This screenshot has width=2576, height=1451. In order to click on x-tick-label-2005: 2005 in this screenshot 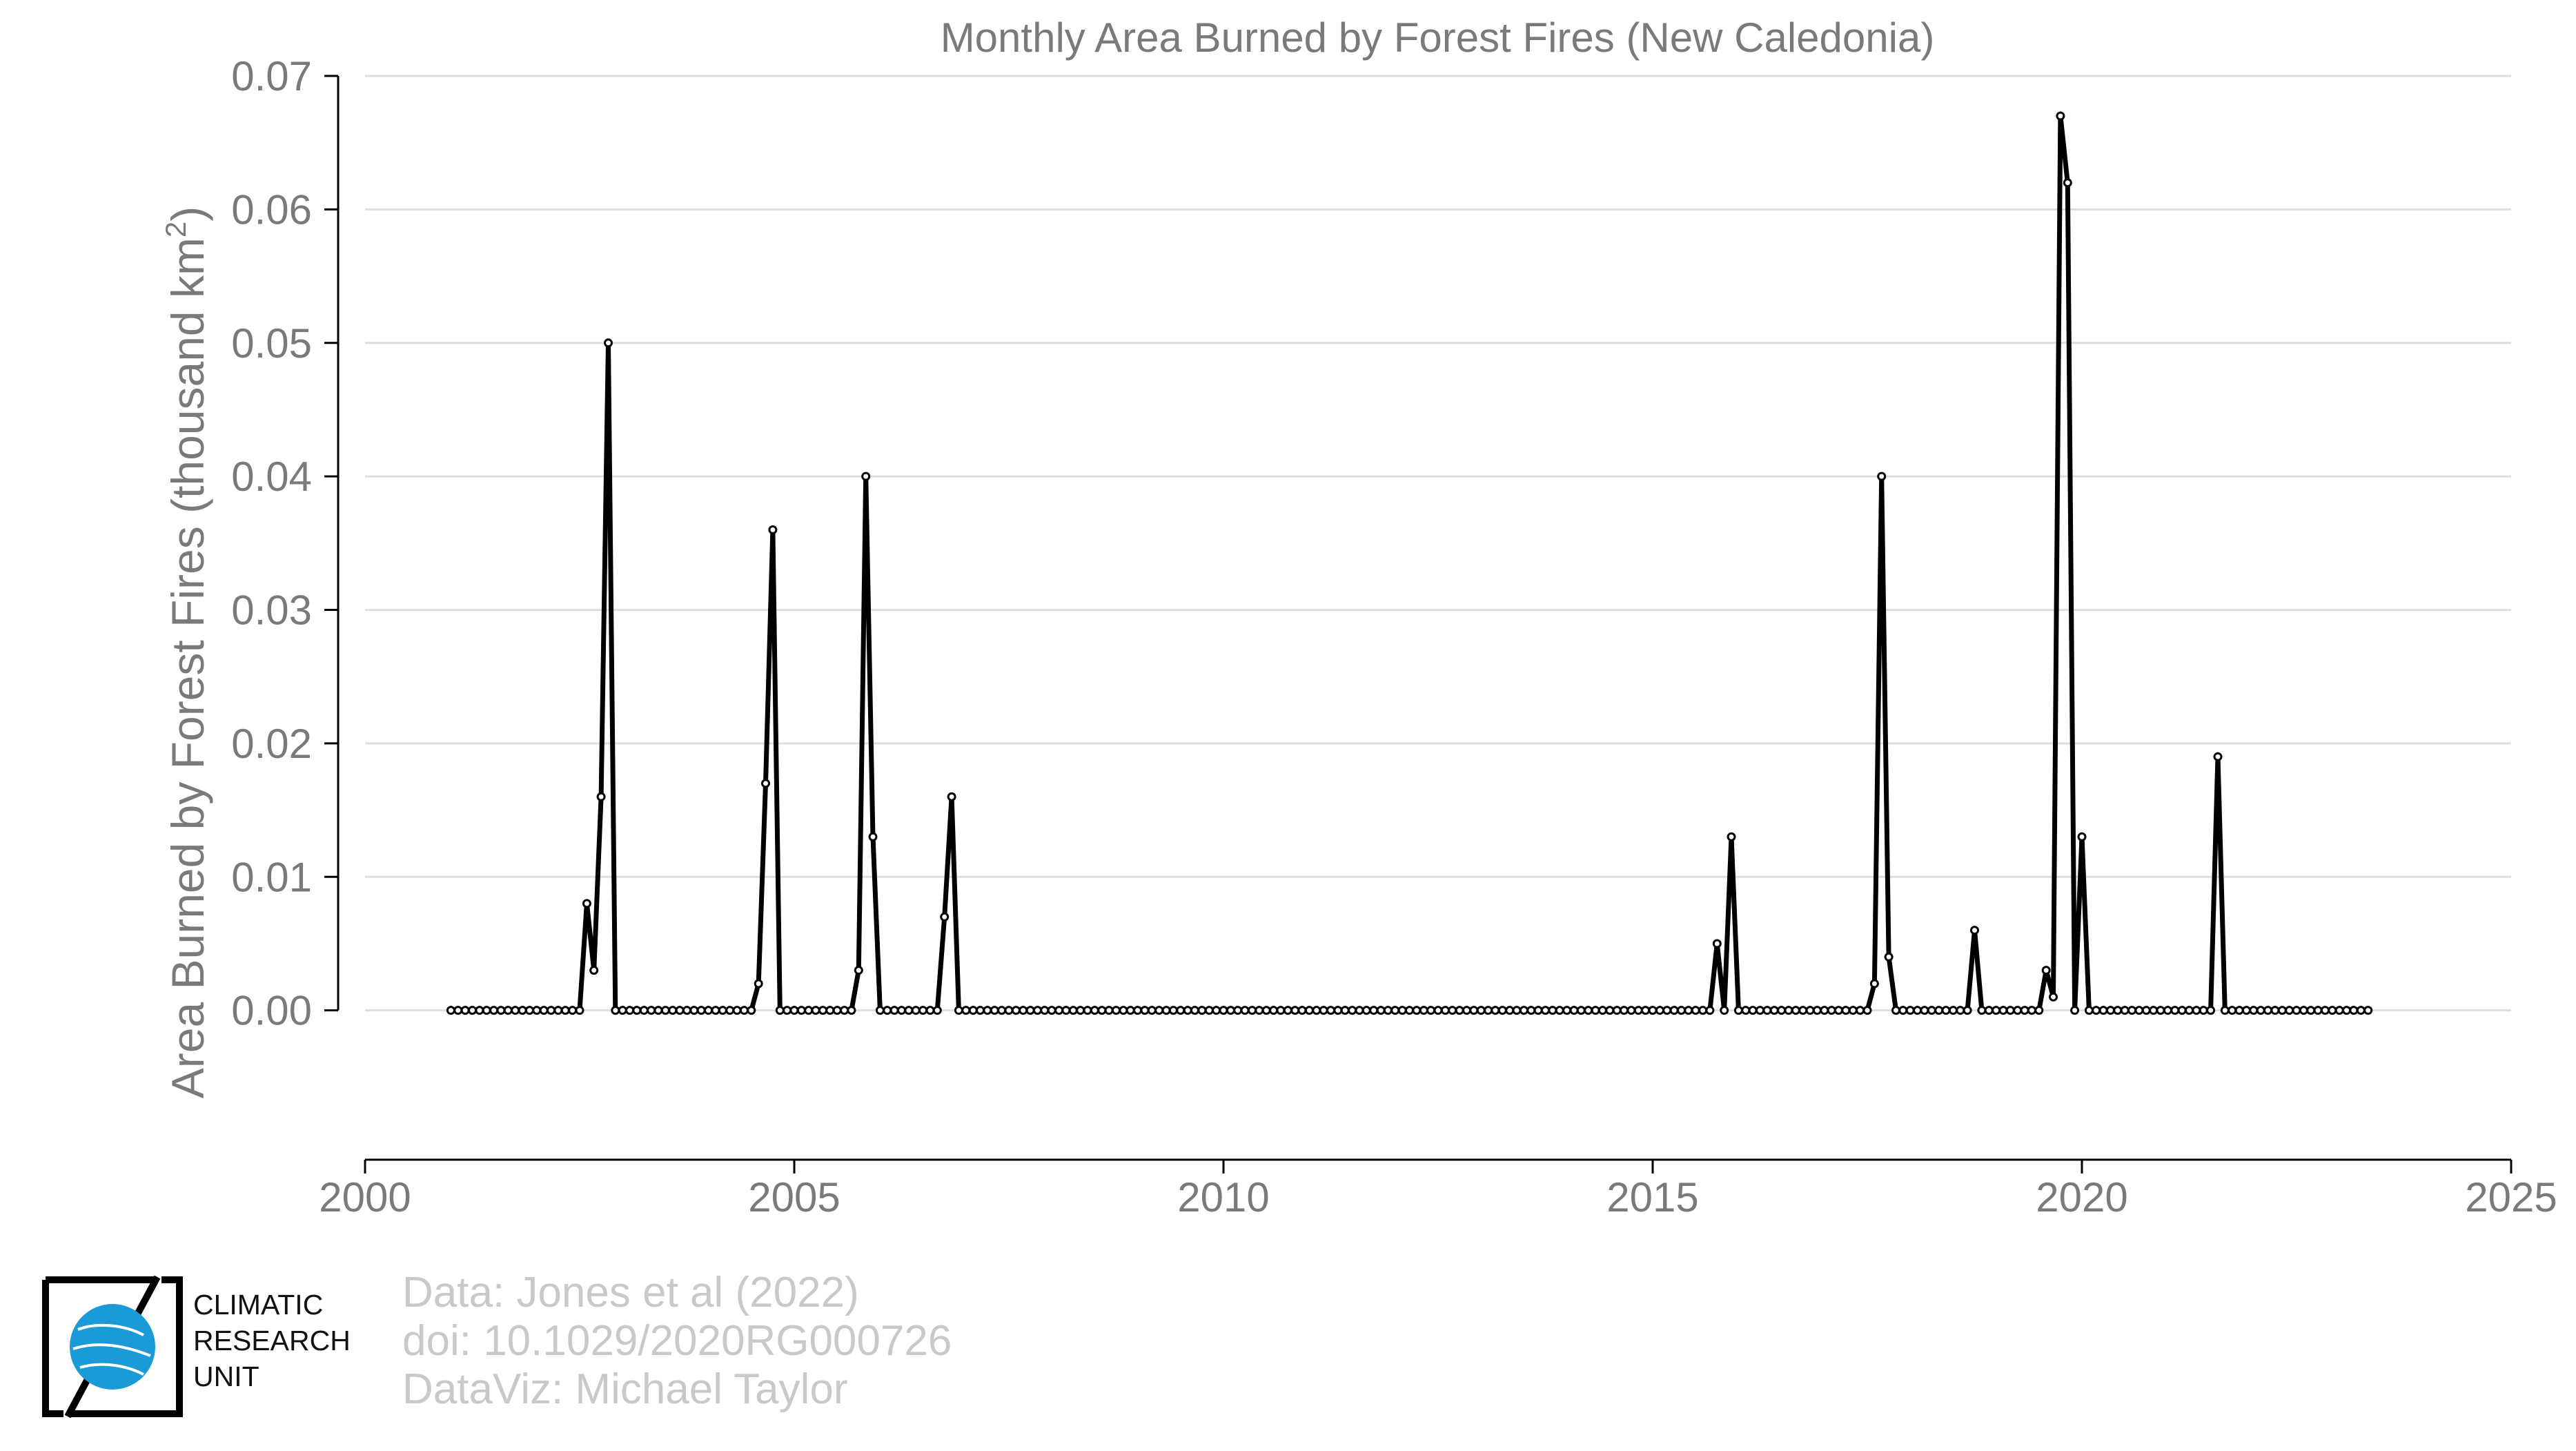, I will do `click(794, 1197)`.